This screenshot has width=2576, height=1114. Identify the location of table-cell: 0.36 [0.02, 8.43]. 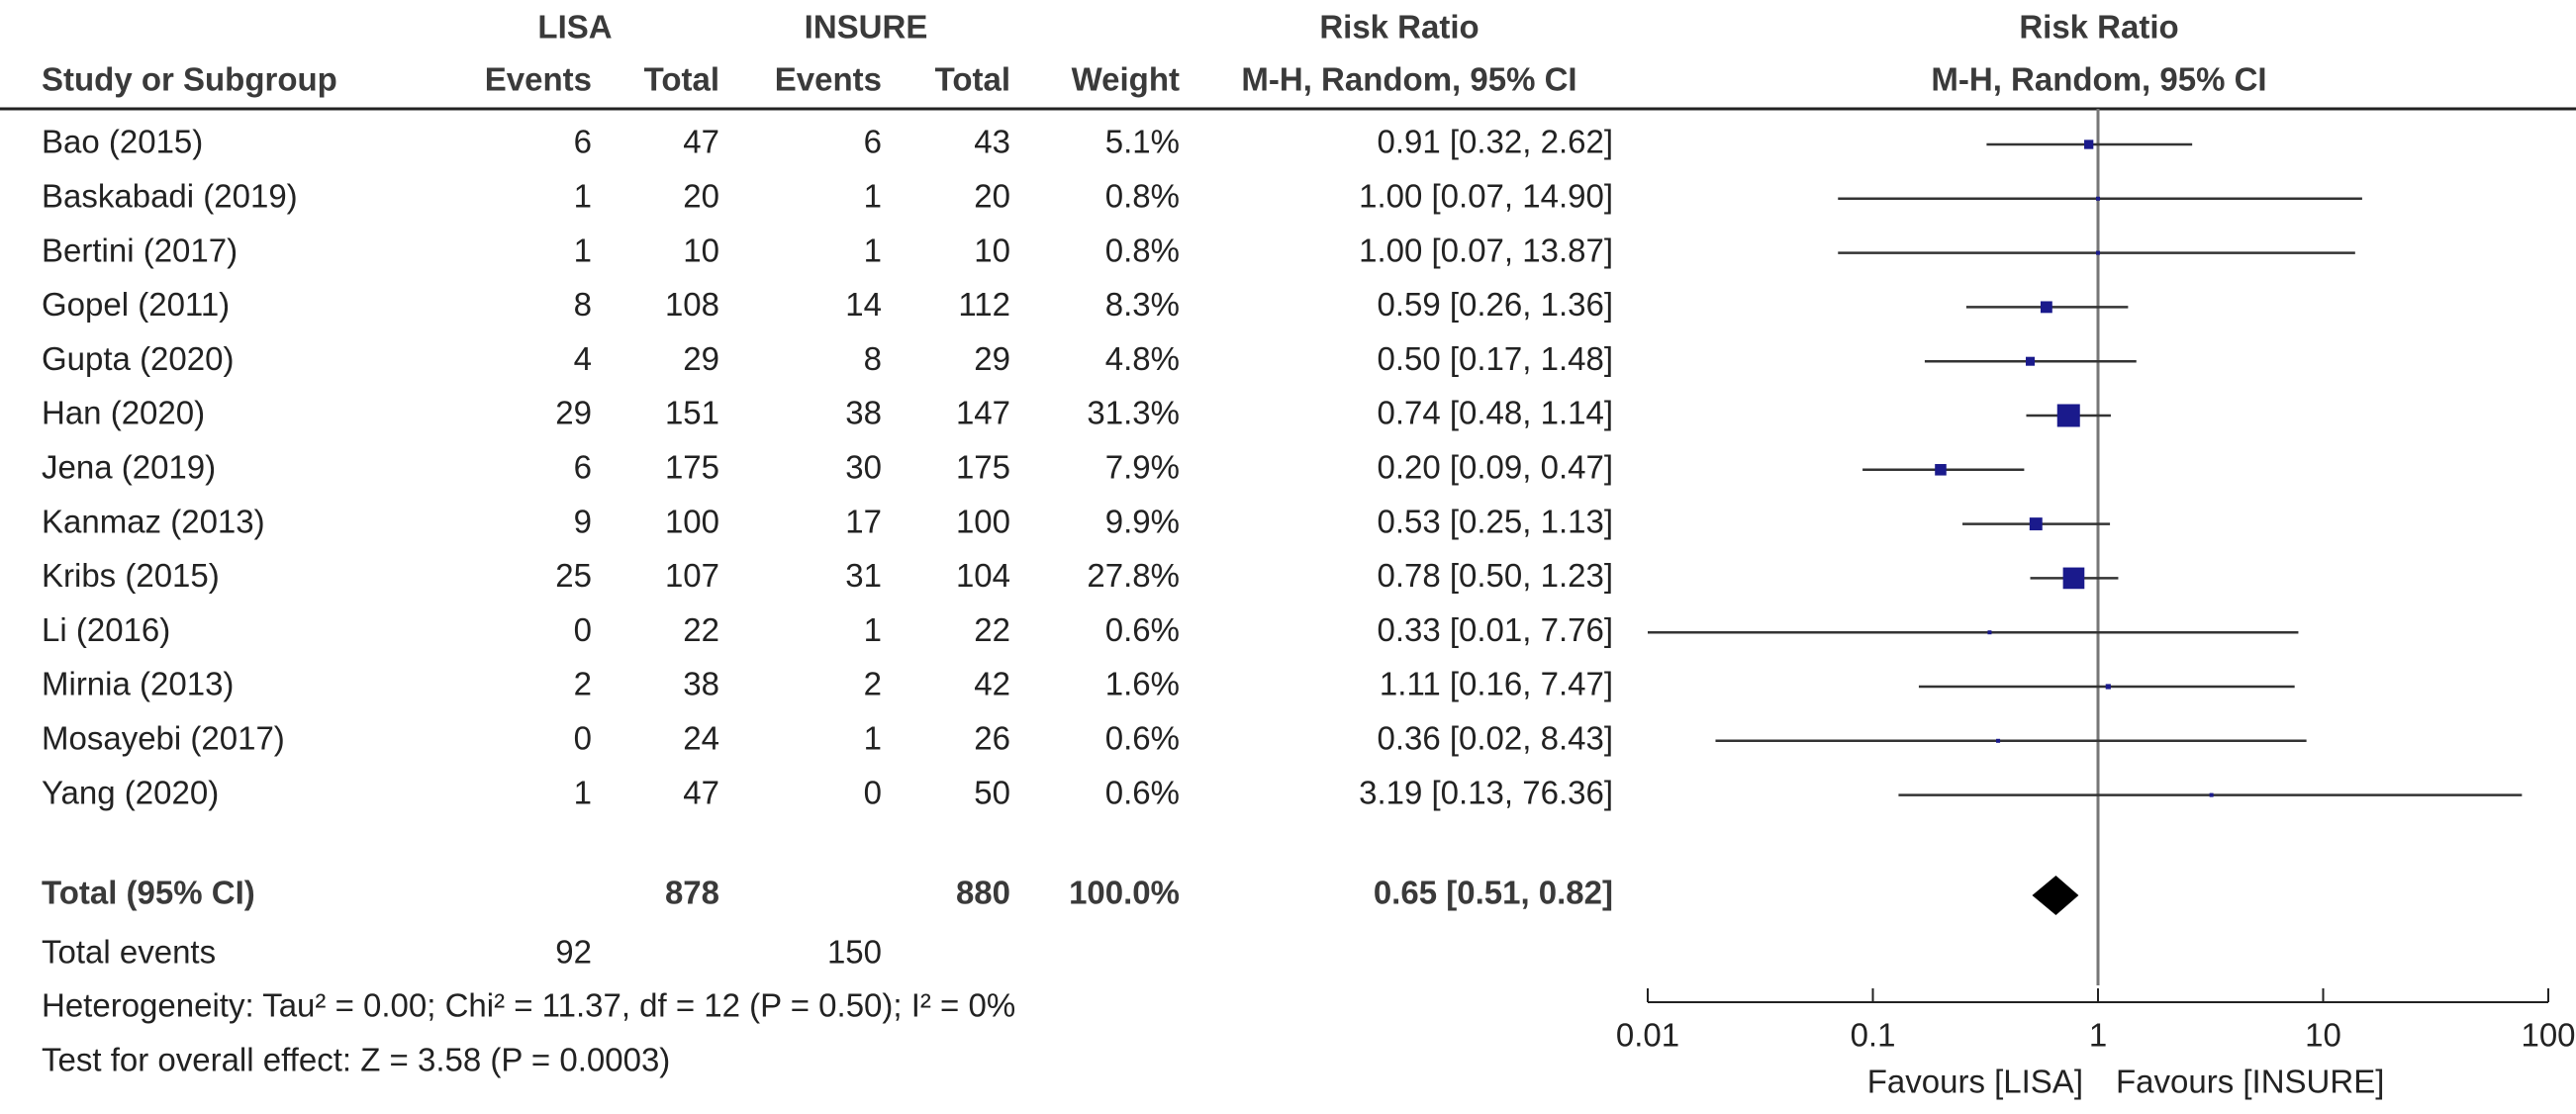
(1495, 738).